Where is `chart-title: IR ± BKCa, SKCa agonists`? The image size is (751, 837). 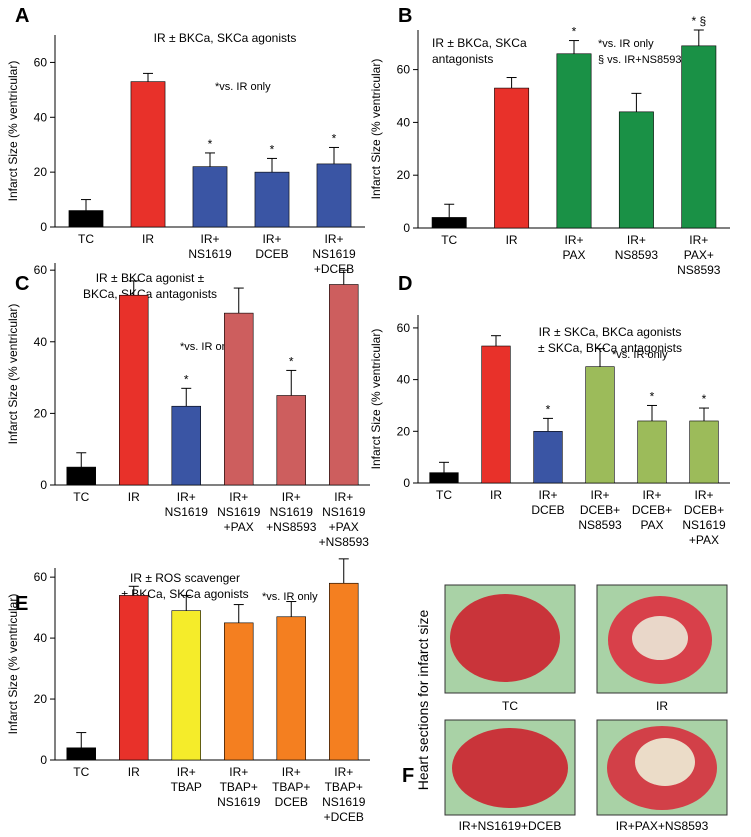
chart-title: IR ± BKCa, SKCa agonists is located at coordinates (225, 38).